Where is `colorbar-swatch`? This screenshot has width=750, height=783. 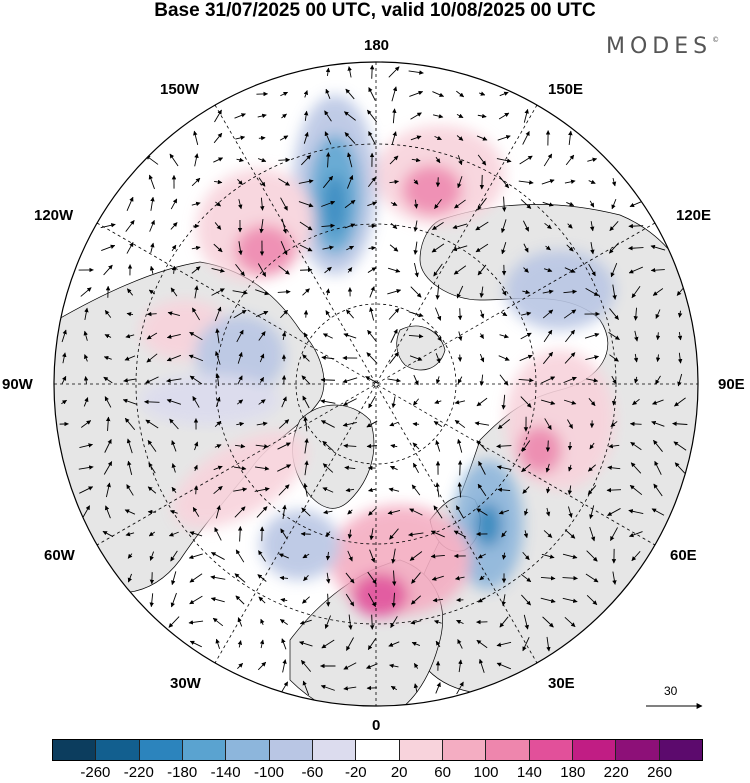 colorbar-swatch is located at coordinates (421, 750).